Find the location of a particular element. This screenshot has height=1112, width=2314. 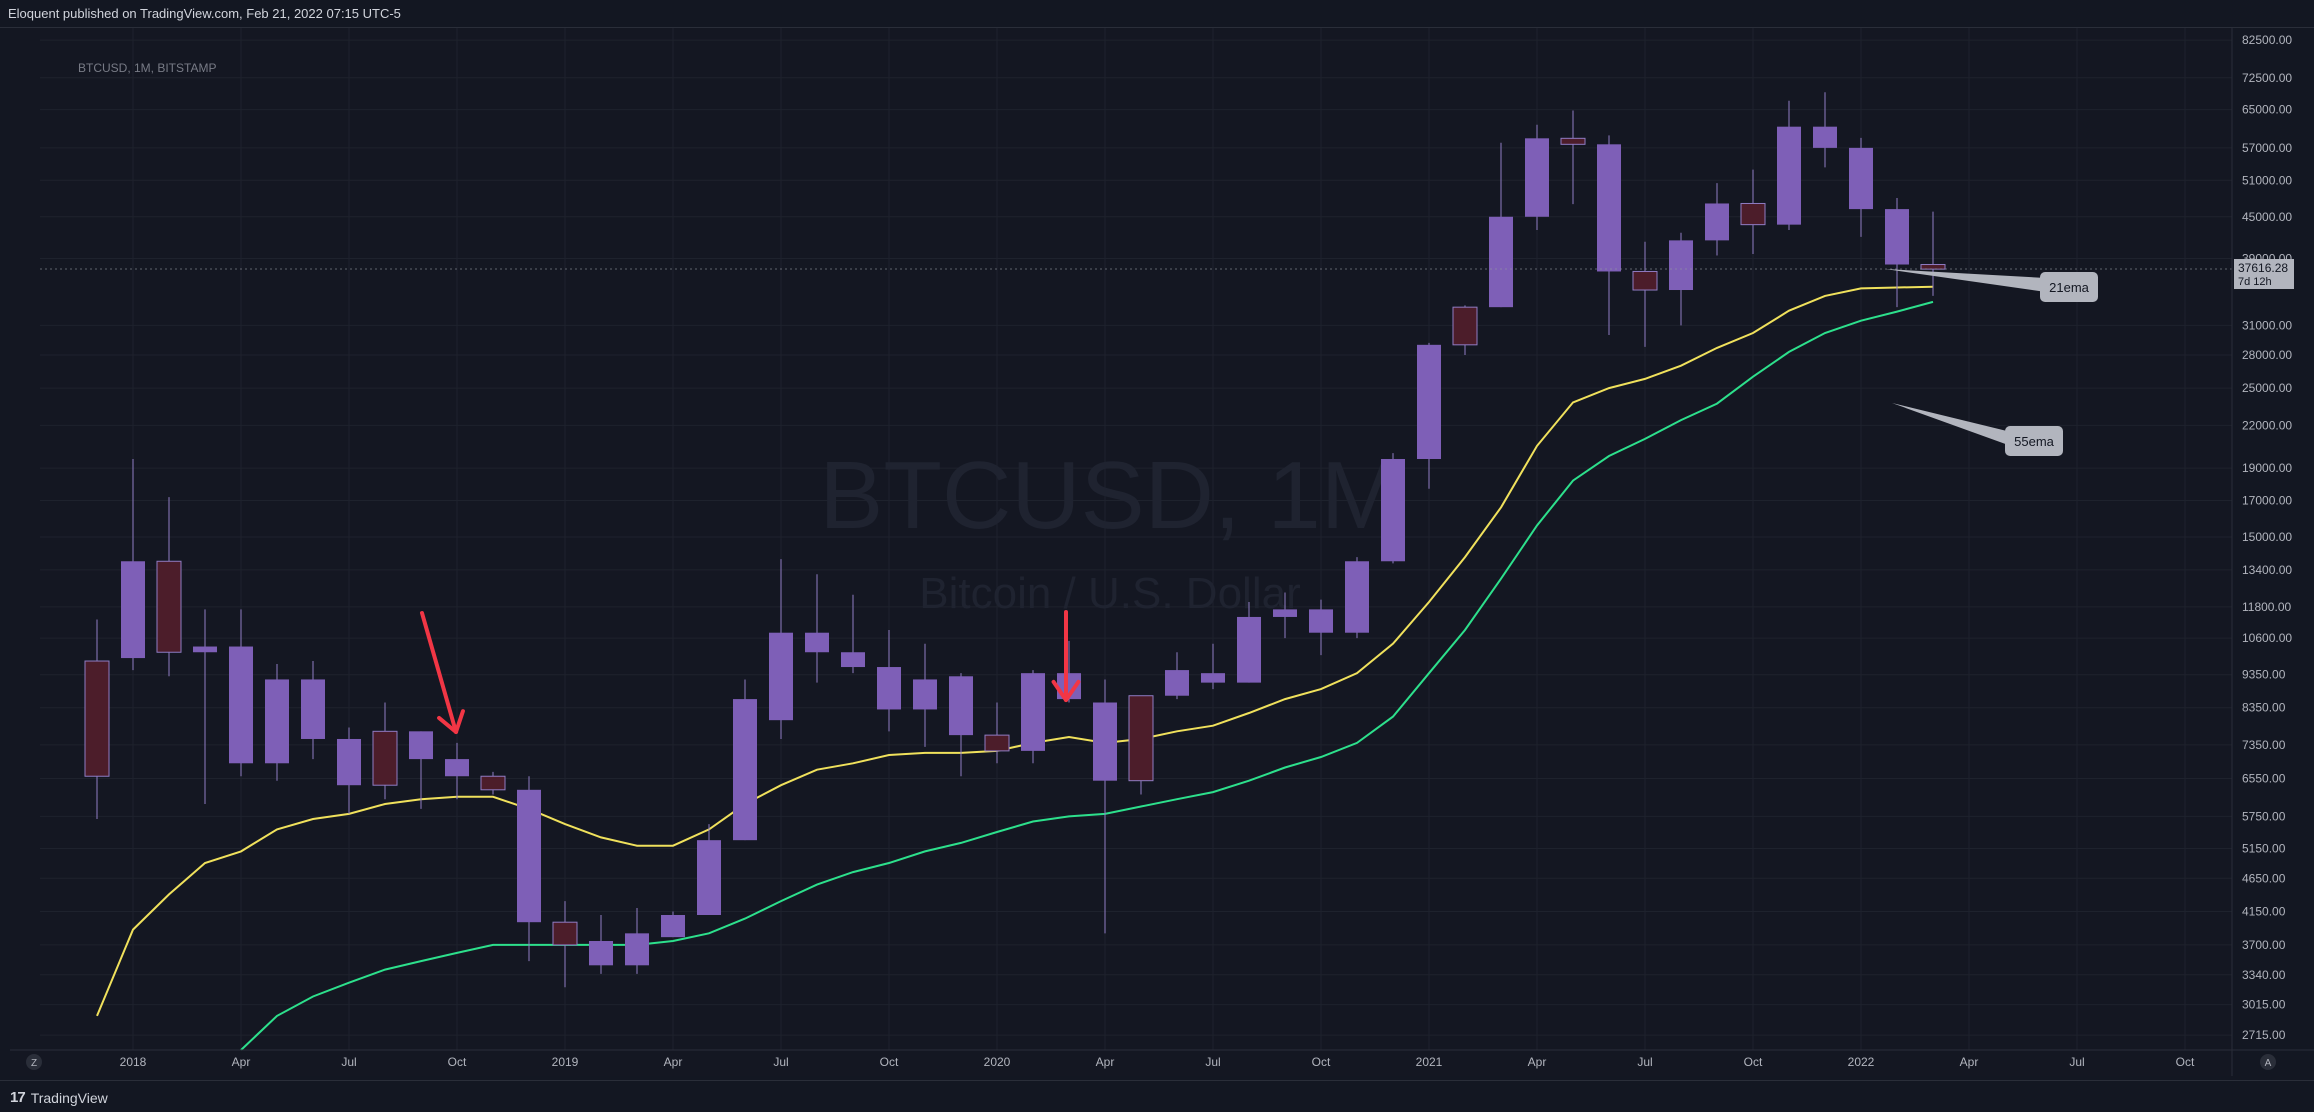

y-tick-label: 10600.00 is located at coordinates (2267, 638).